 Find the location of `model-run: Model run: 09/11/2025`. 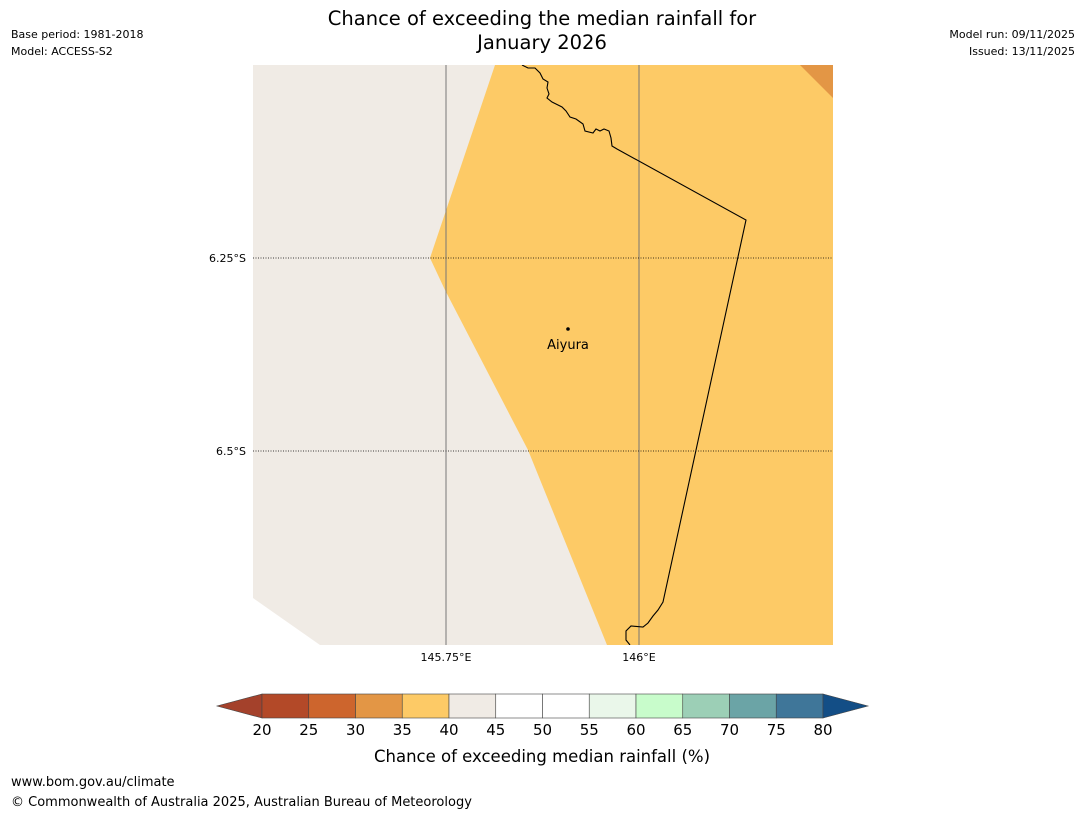

model-run: Model run: 09/11/2025 is located at coordinates (1012, 34).